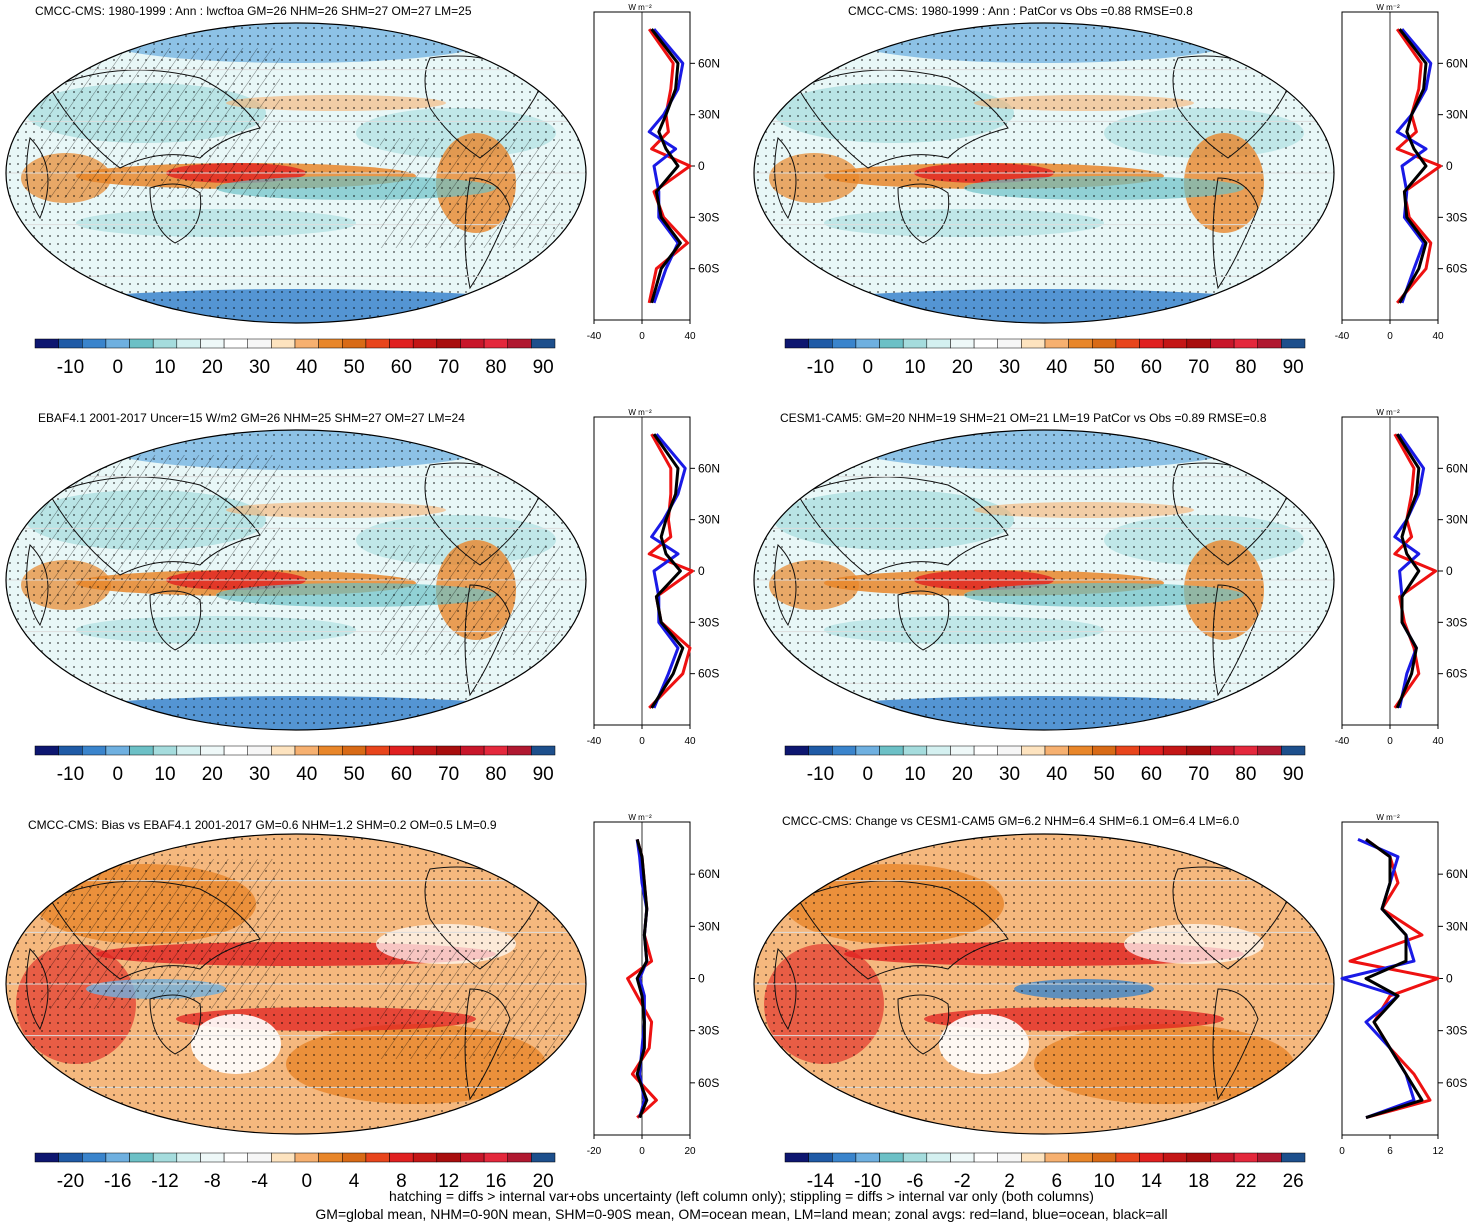 The width and height of the screenshot is (1483, 1222). Describe the element at coordinates (543, 1181) in the screenshot. I see `colorbar-tick-label: 20` at that location.